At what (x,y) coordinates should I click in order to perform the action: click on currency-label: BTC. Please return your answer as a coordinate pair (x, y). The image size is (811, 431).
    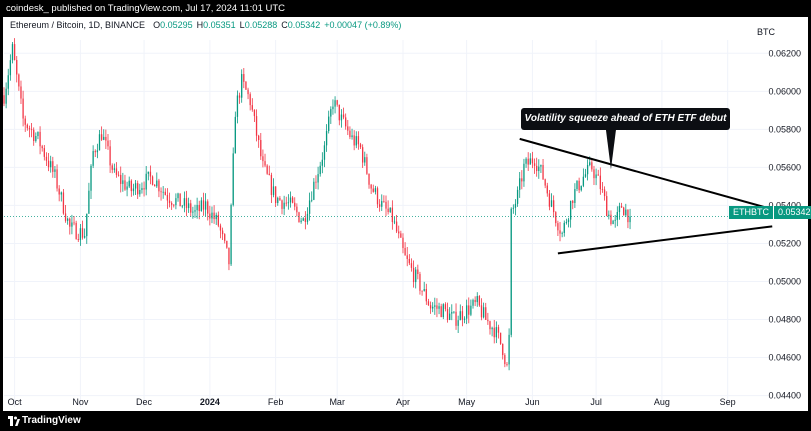
    Looking at the image, I should click on (766, 32).